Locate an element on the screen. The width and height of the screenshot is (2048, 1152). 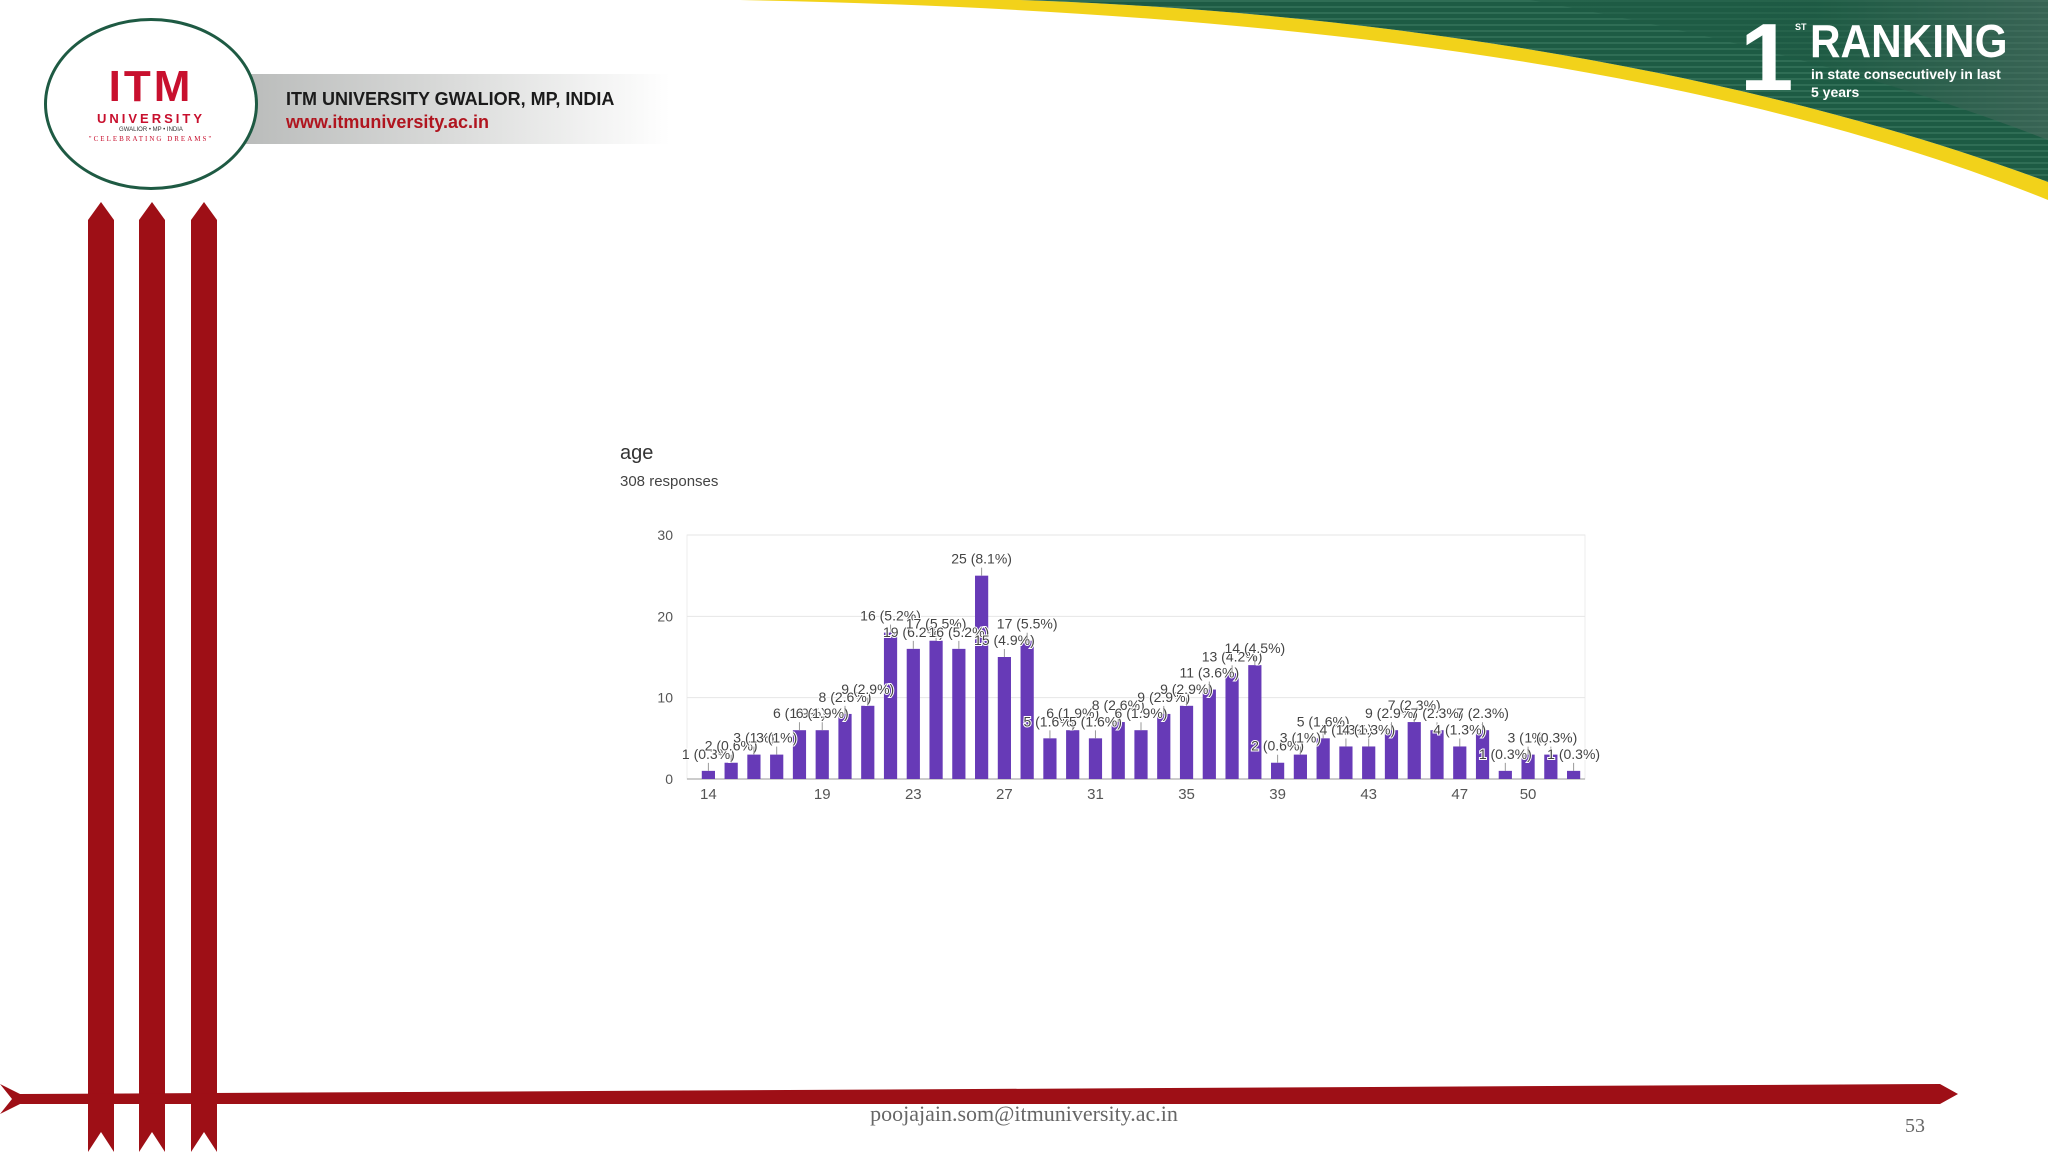
data-label: 15 (4.9%) is located at coordinates (1004, 640).